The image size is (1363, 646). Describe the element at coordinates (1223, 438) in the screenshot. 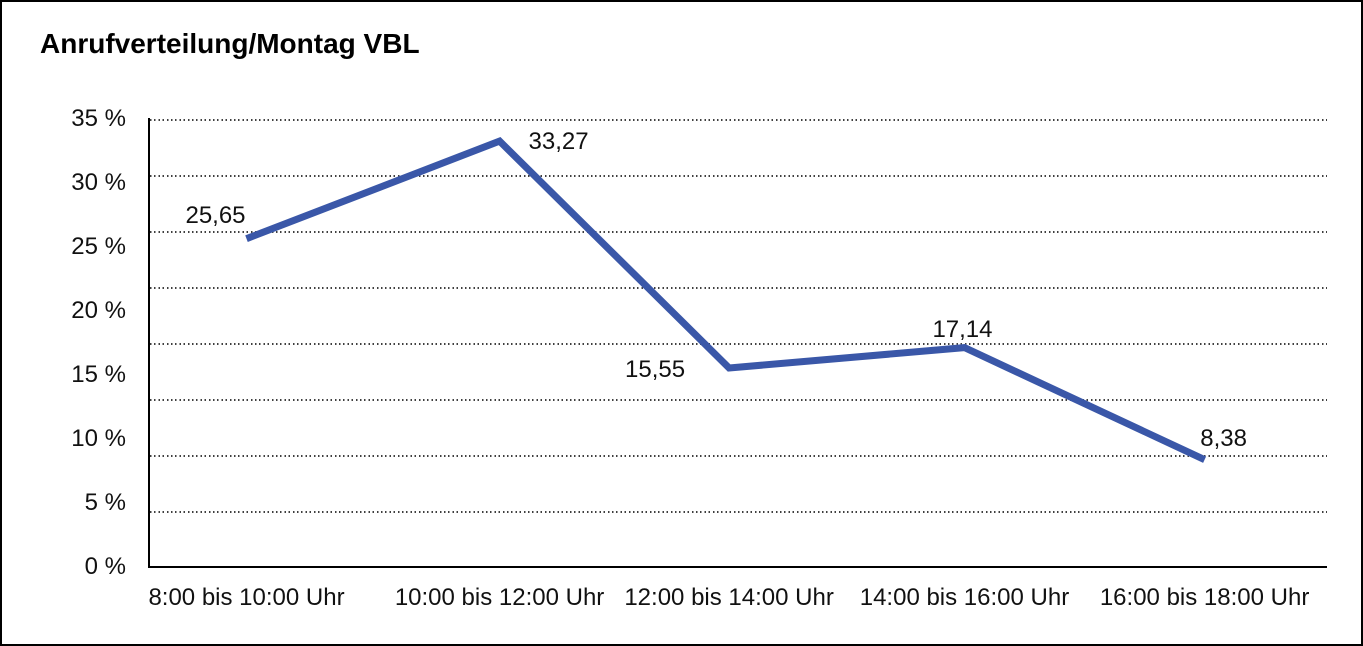

I see `data-label: 8,38` at that location.